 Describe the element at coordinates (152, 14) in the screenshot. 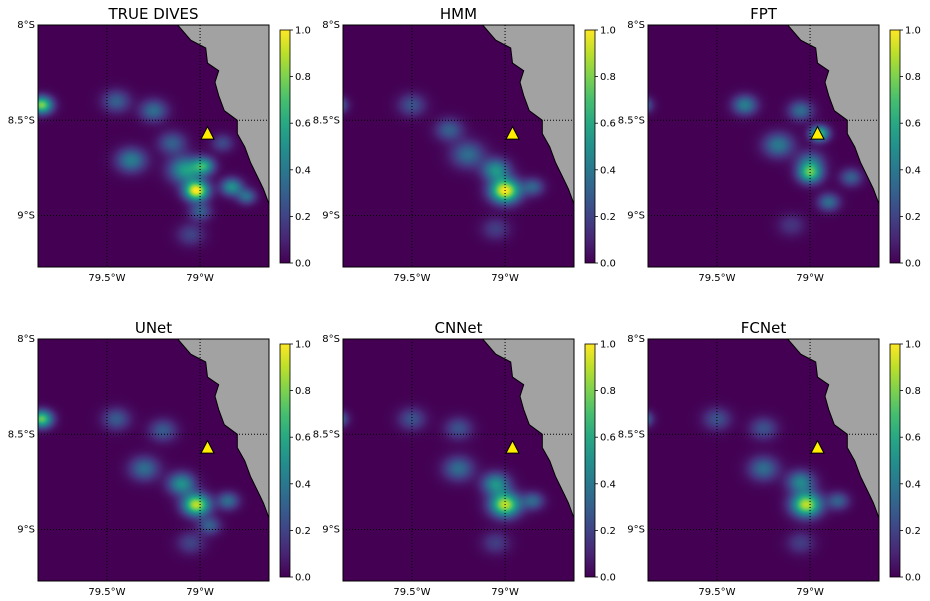

I see `panel-title: TRUE DIVES` at that location.